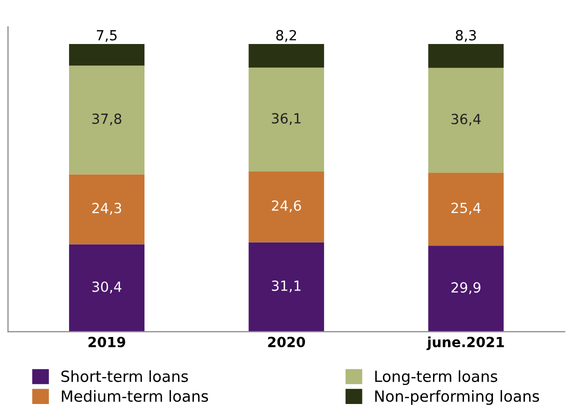 This screenshot has height=412, width=571. Describe the element at coordinates (286, 36) in the screenshot. I see `data-label: 8,2` at that location.